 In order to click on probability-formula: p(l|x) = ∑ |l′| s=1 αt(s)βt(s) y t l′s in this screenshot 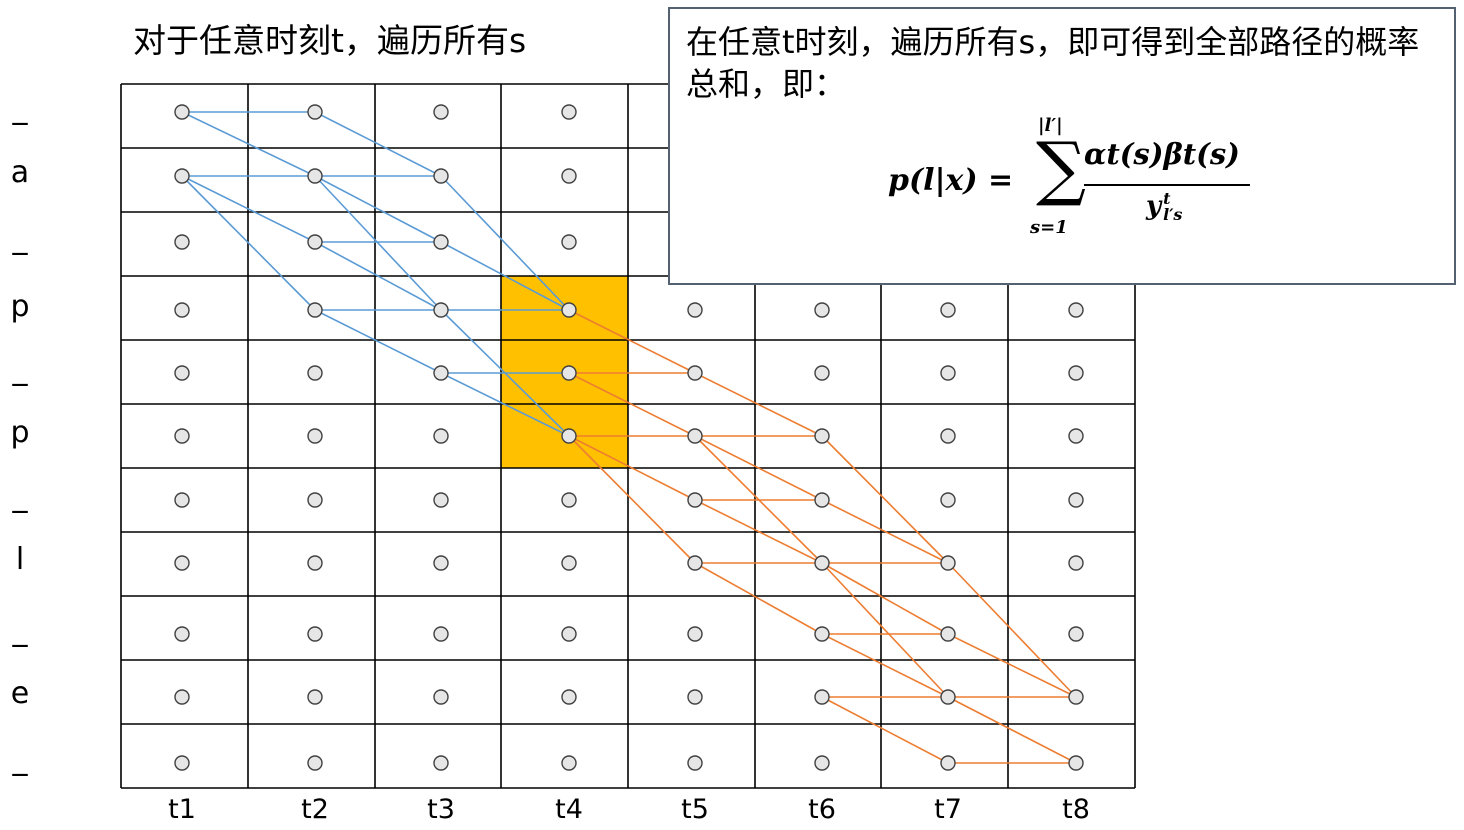, I will do `click(1088, 181)`.